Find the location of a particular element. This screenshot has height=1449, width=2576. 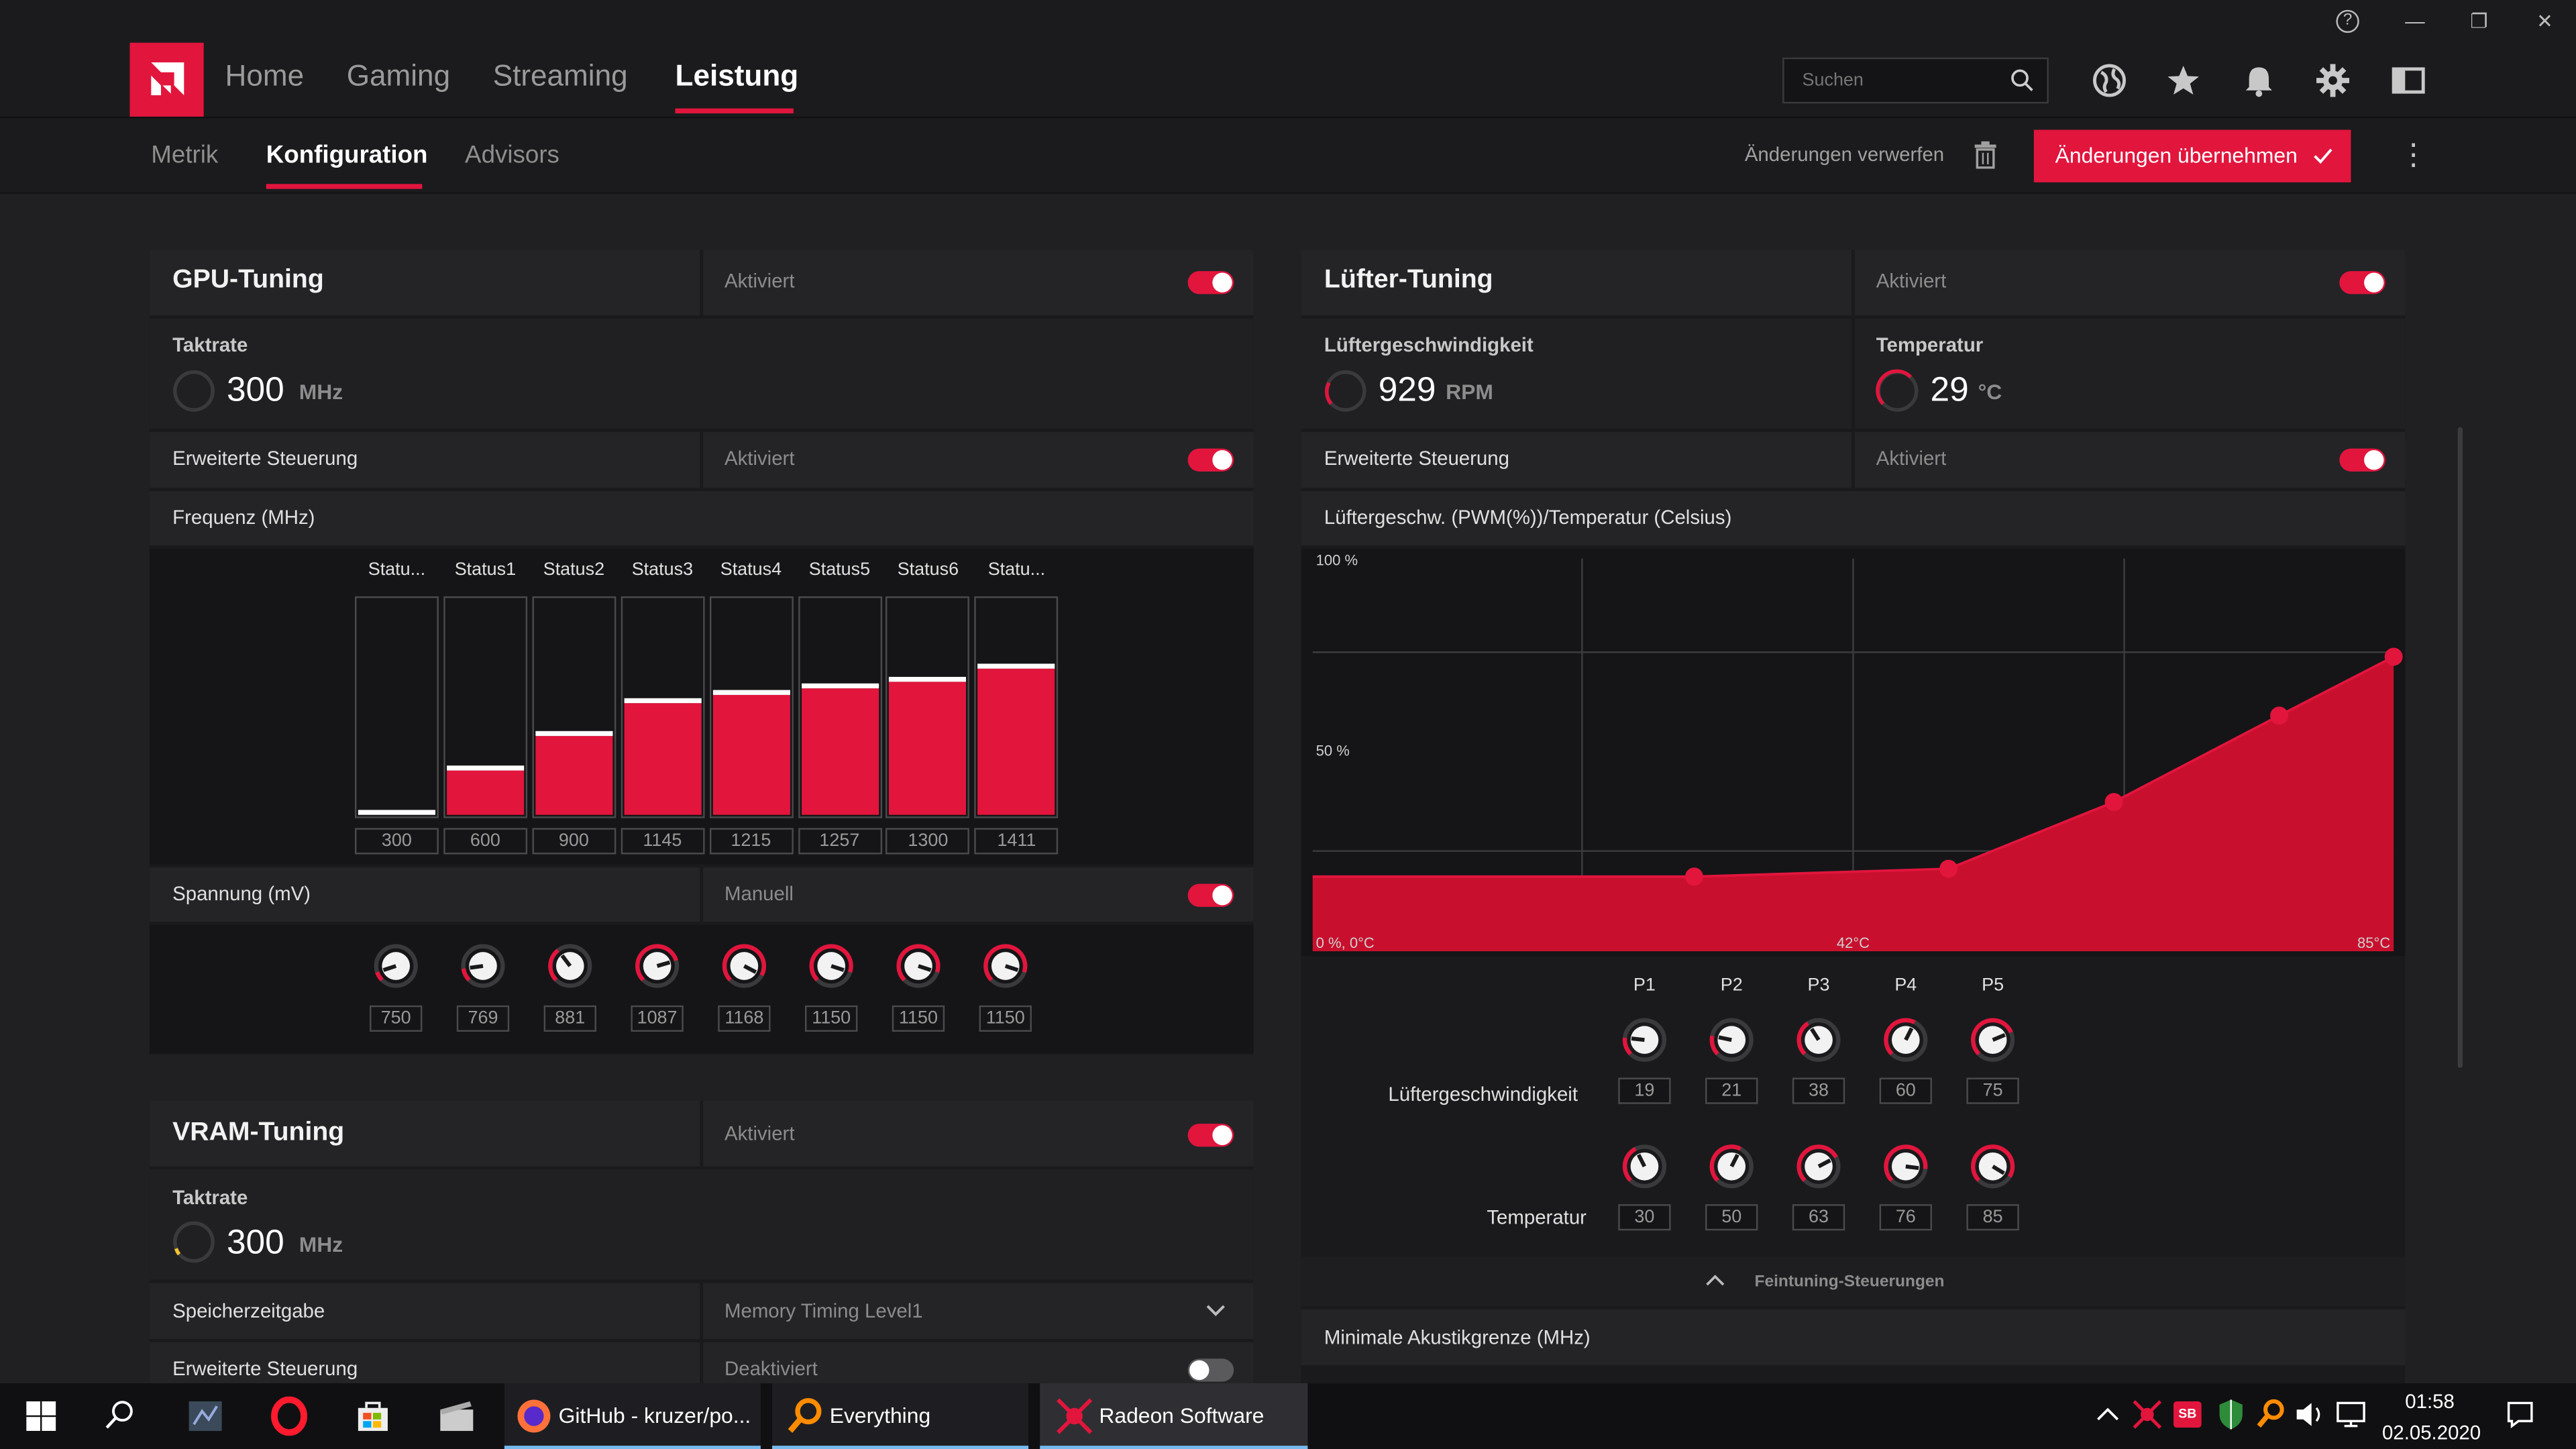

frequency-value-field: 900 is located at coordinates (573, 841).